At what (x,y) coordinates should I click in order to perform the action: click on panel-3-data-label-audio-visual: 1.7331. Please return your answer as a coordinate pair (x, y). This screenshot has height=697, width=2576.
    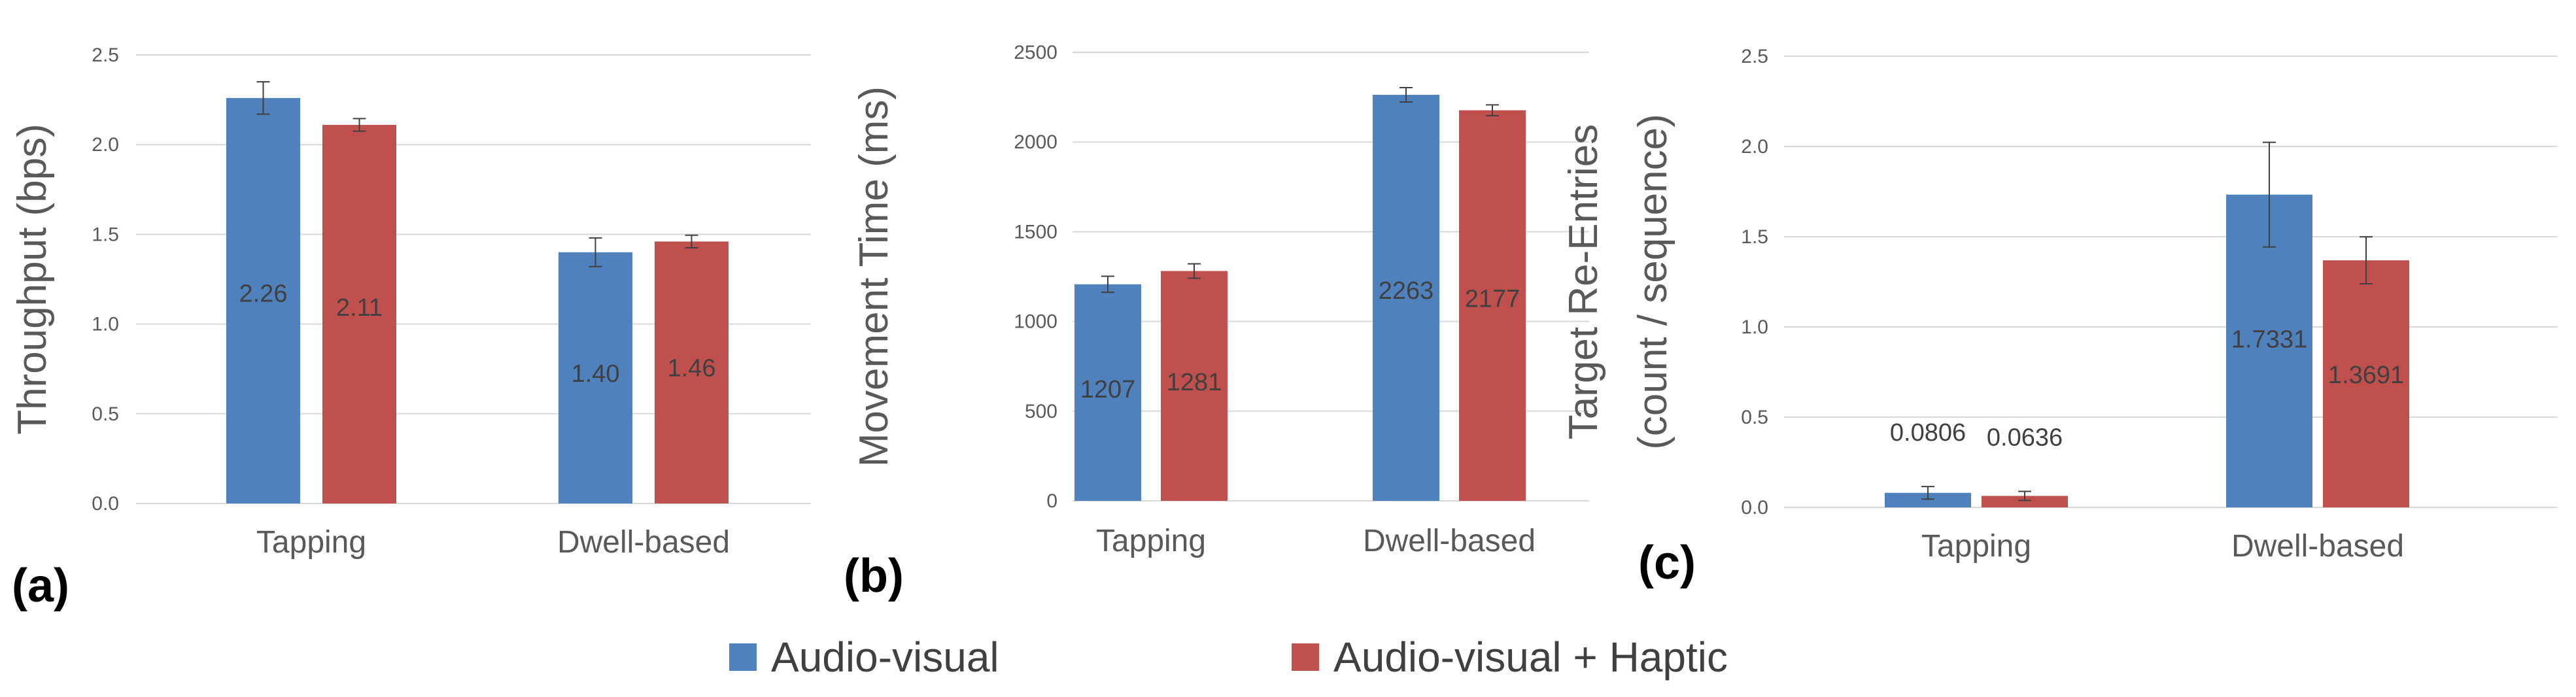
    Looking at the image, I should click on (2269, 340).